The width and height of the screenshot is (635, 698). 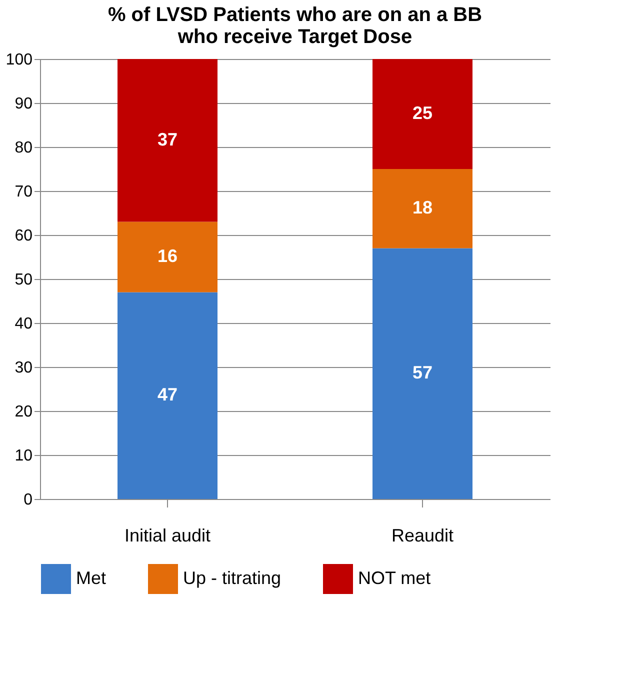 What do you see at coordinates (91, 578) in the screenshot?
I see `legend-label: Met` at bounding box center [91, 578].